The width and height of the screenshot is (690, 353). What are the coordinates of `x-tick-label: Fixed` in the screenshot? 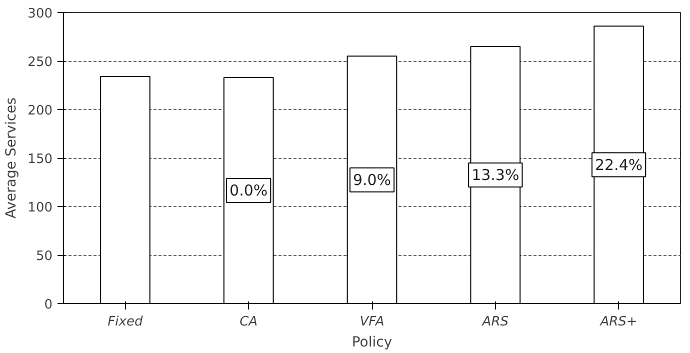 It's located at (126, 322).